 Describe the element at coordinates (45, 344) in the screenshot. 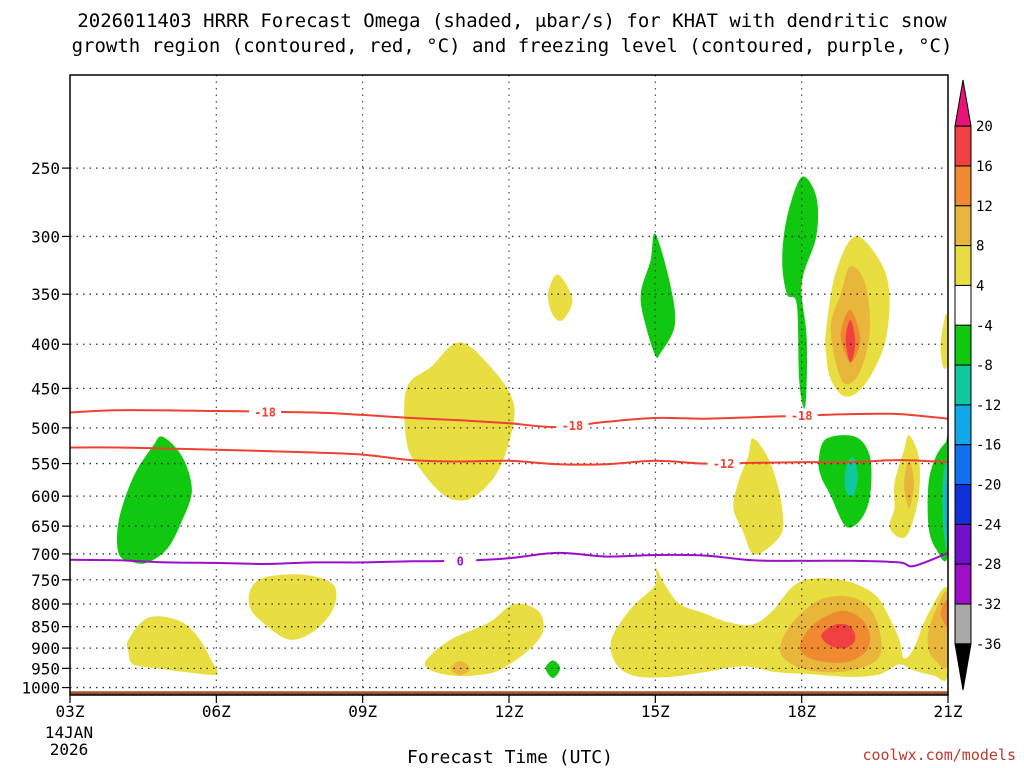

I see `y-tick-label-400: 400` at that location.